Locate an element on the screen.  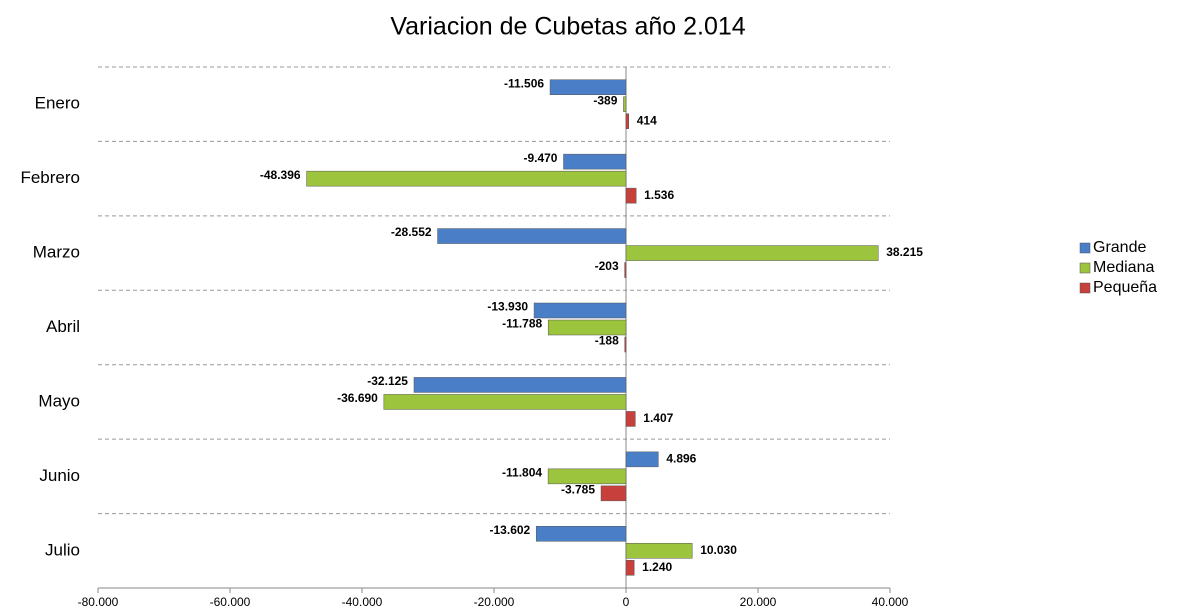
x-tick-label: 20.000 is located at coordinates (758, 602).